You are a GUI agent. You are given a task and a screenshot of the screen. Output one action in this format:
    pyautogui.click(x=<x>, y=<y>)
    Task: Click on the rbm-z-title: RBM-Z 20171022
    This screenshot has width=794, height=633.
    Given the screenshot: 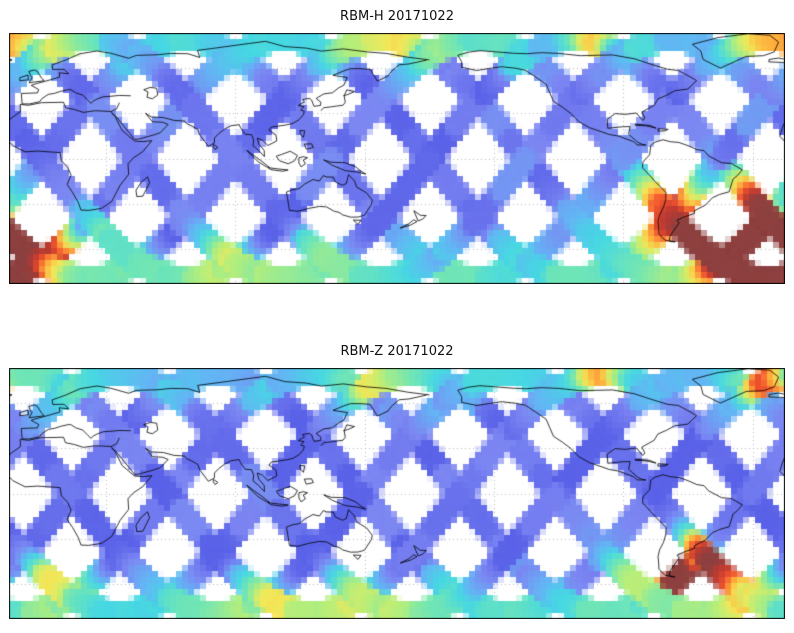 What is the action you would take?
    pyautogui.click(x=397, y=351)
    